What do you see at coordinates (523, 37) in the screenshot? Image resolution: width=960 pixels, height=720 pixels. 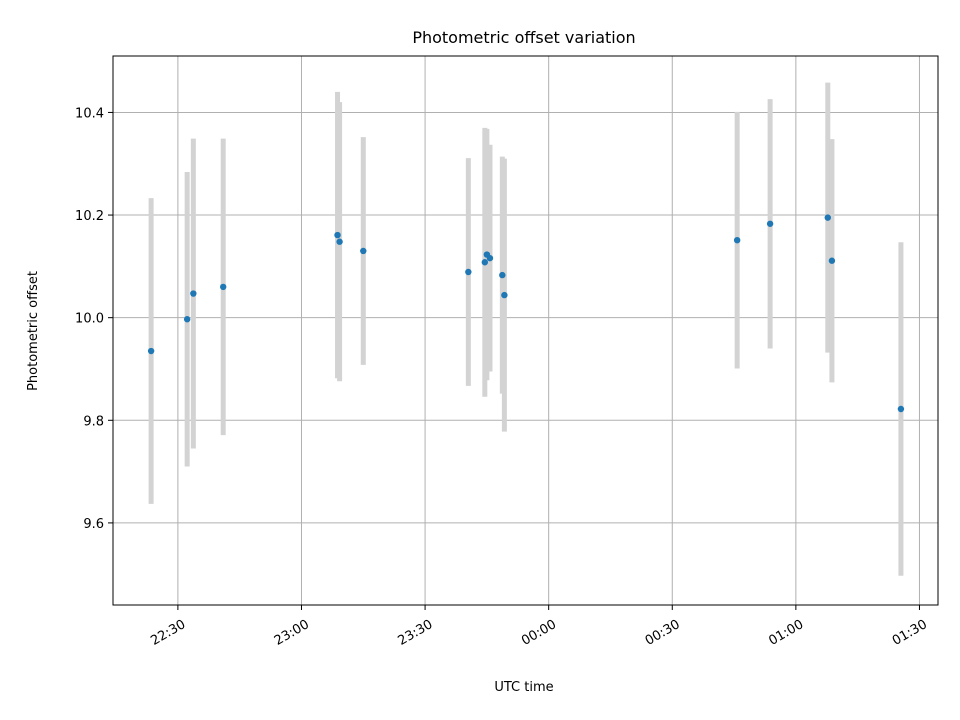 I see `chart-title: Photometric offset variation` at bounding box center [523, 37].